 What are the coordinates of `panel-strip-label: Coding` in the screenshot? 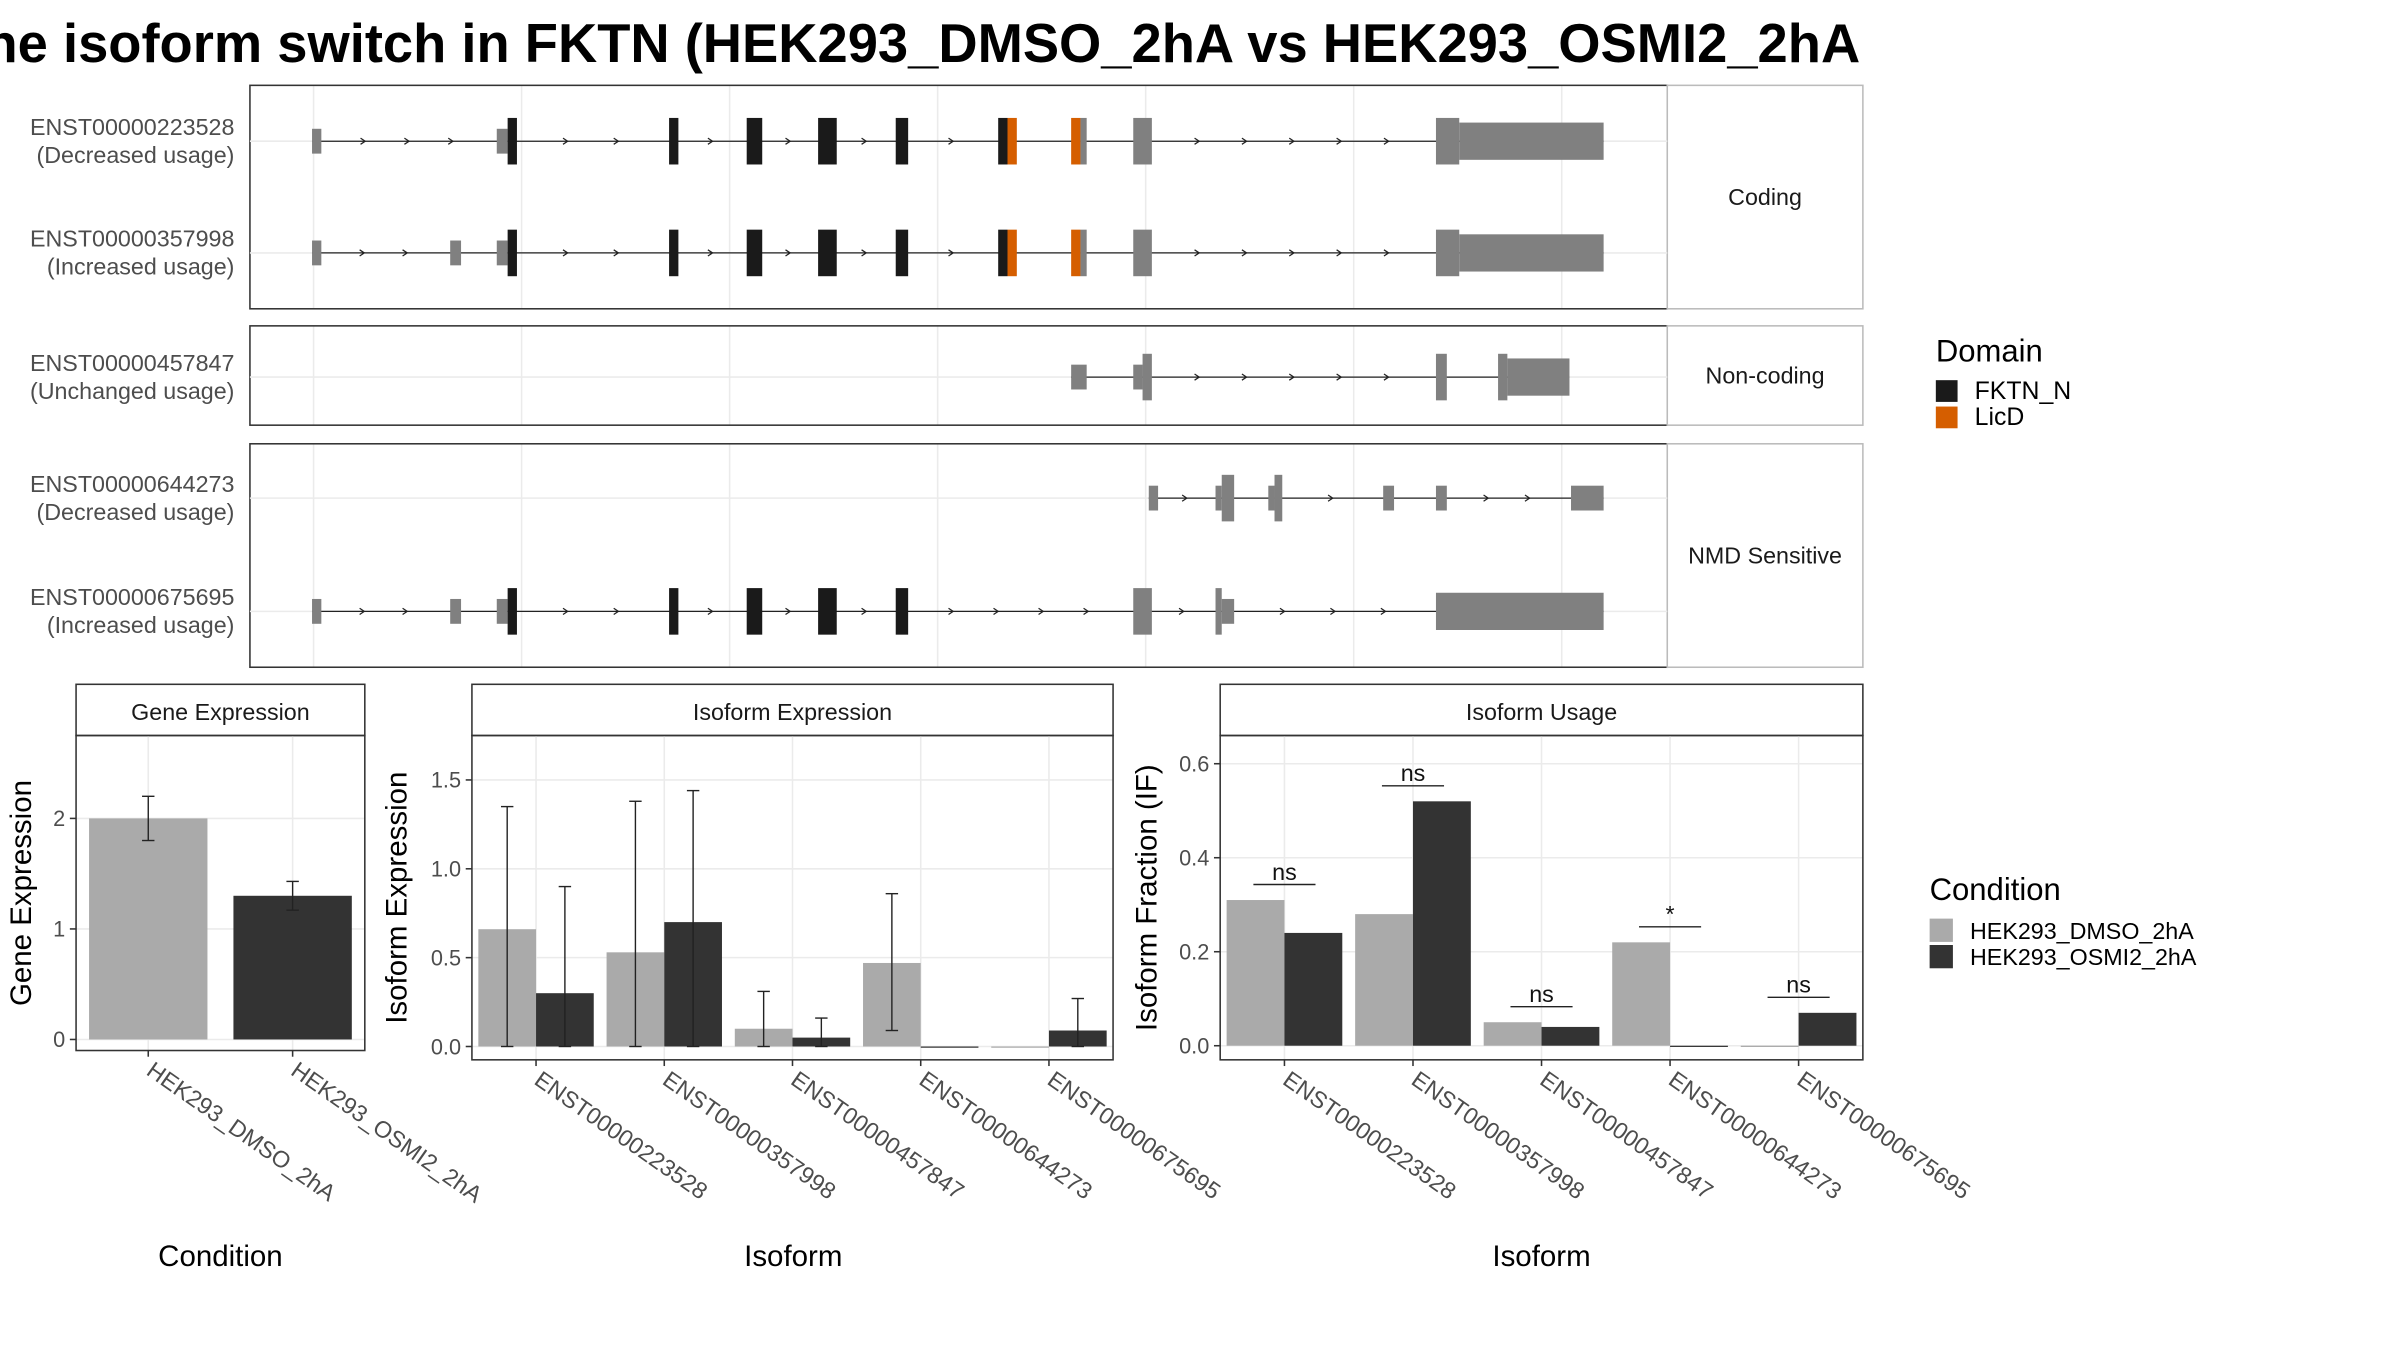 It's located at (1765, 197).